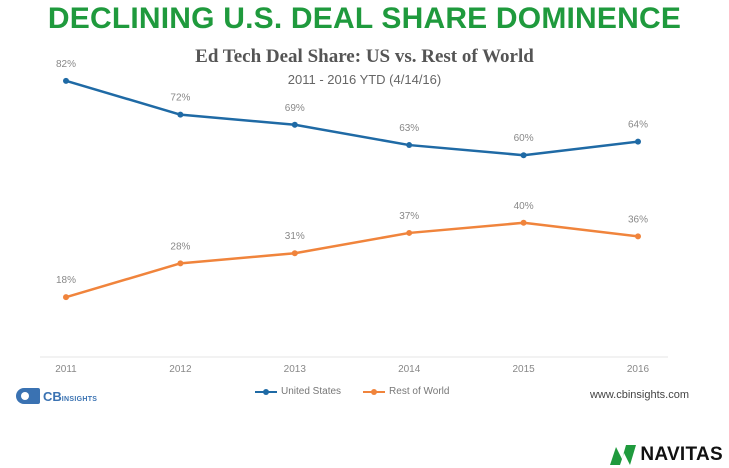 This screenshot has height=468, width=729. Describe the element at coordinates (311, 391) in the screenshot. I see `legend-label-united-states: United States` at that location.